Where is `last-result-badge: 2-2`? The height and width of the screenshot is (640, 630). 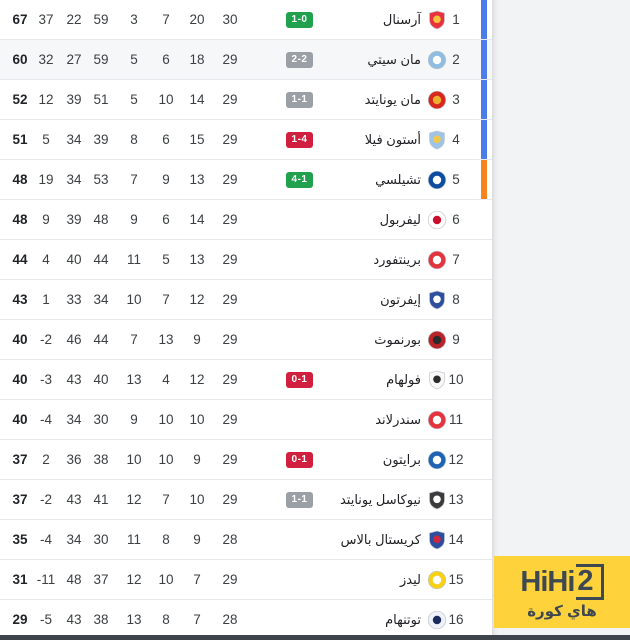
last-result-badge: 2-2 is located at coordinates (299, 60).